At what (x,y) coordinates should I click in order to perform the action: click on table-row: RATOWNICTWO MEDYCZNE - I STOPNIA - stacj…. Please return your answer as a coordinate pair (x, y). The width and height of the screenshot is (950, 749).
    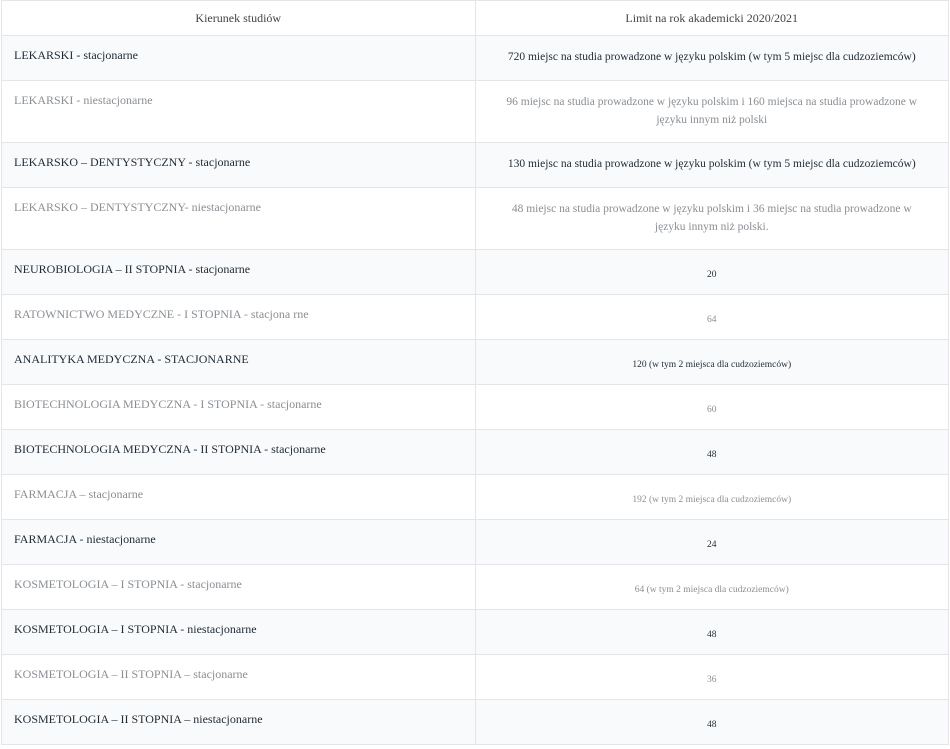
    Looking at the image, I should click on (475, 317).